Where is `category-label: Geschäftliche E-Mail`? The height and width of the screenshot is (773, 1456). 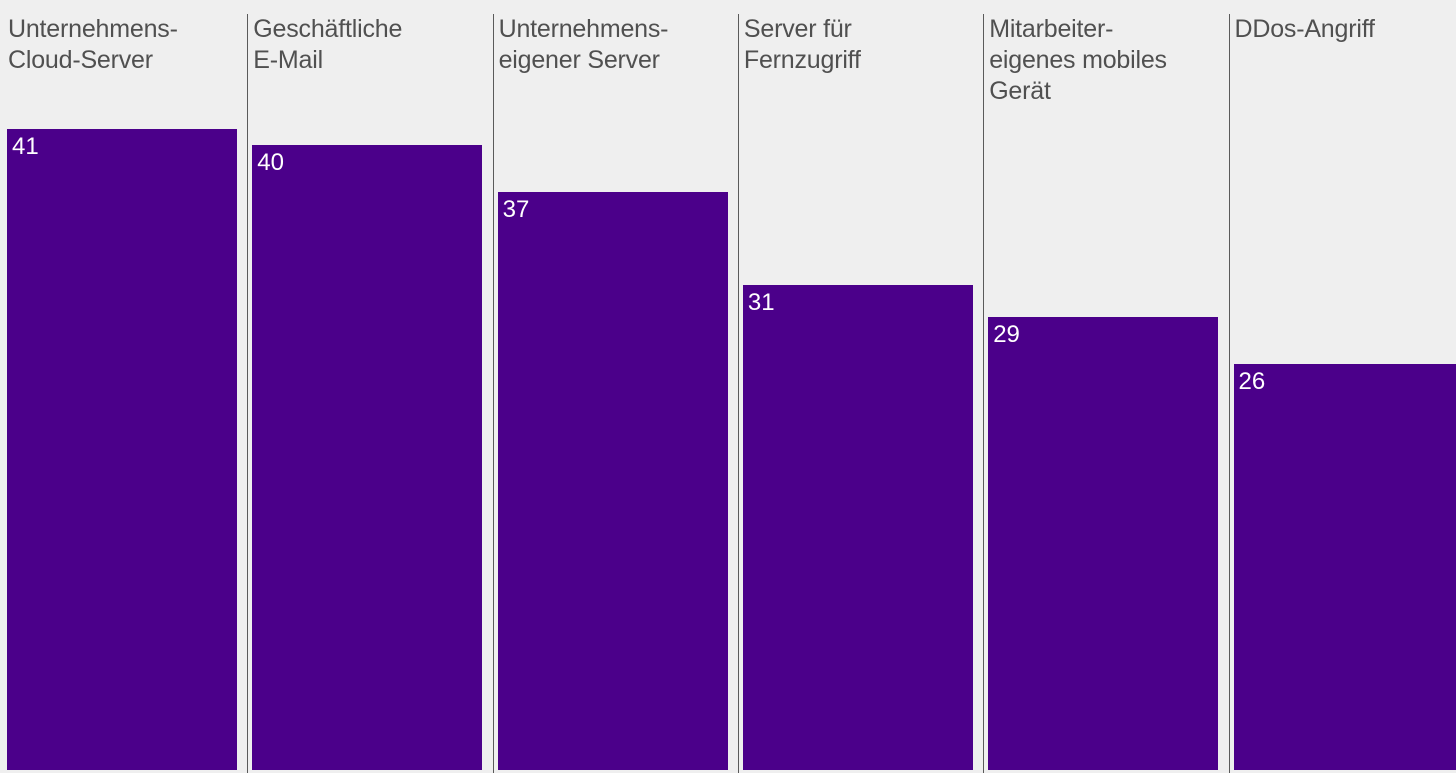
category-label: Geschäftliche E-Mail is located at coordinates (328, 44).